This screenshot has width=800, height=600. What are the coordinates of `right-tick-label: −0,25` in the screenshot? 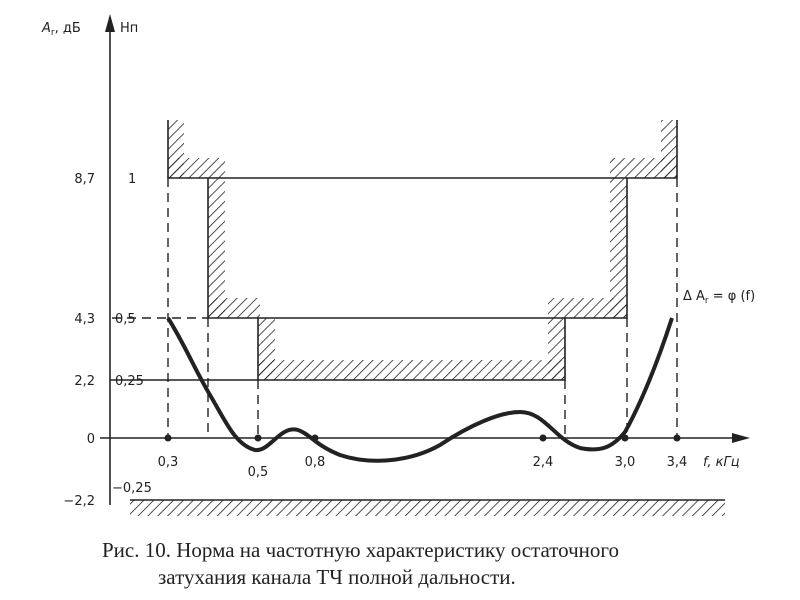 It's located at (132, 488).